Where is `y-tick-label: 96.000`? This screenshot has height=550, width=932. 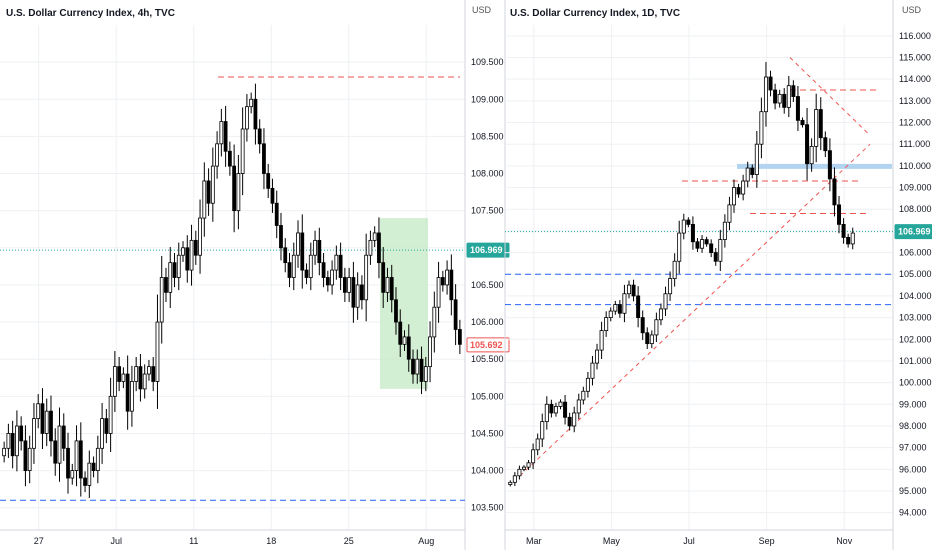
y-tick-label: 96.000 is located at coordinates (913, 469).